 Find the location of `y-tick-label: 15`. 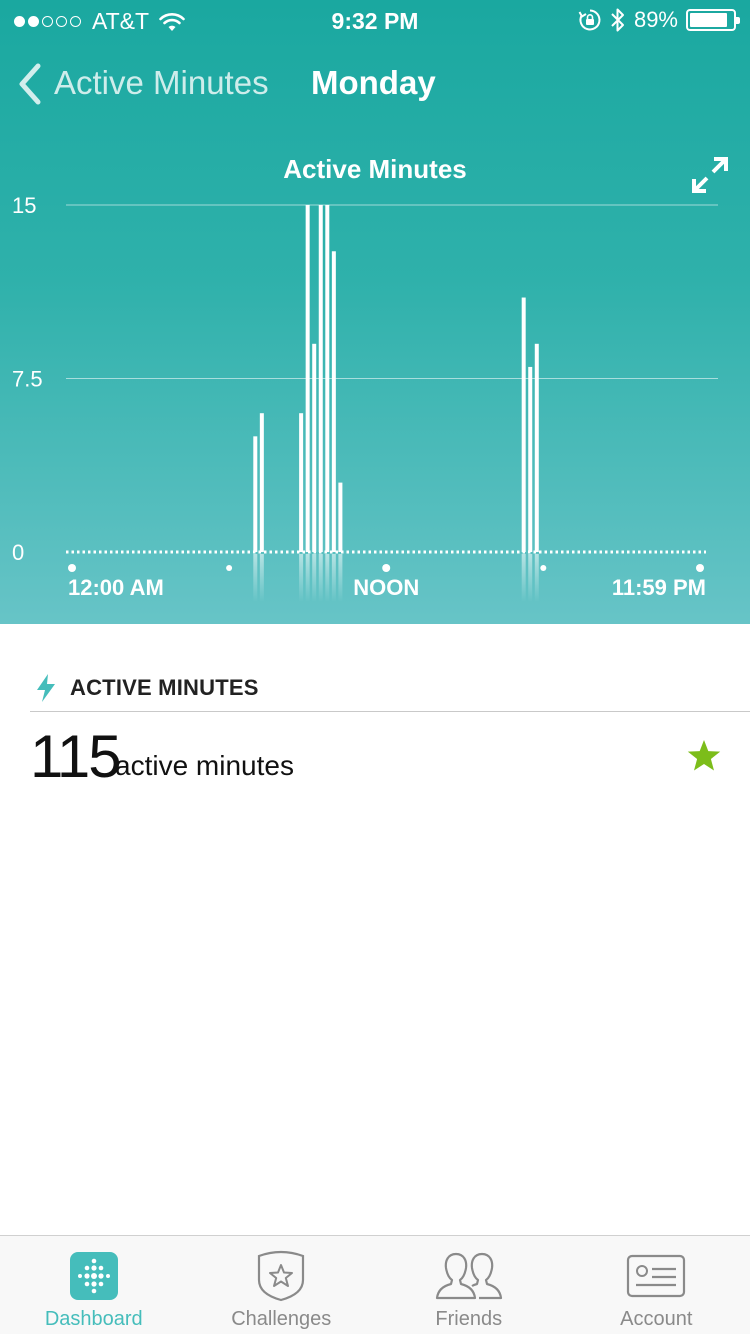

y-tick-label: 15 is located at coordinates (24, 205).